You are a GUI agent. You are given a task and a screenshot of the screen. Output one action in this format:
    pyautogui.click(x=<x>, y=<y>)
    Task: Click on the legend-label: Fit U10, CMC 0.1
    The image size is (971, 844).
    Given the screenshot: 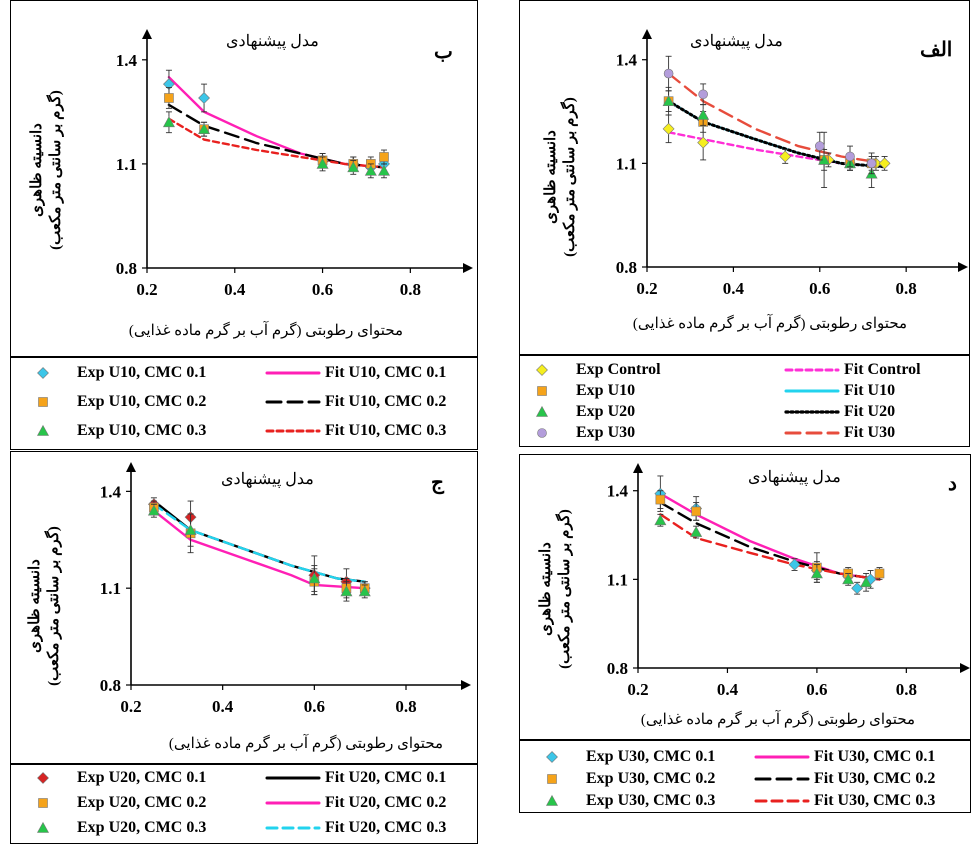 What is the action you would take?
    pyautogui.click(x=386, y=372)
    